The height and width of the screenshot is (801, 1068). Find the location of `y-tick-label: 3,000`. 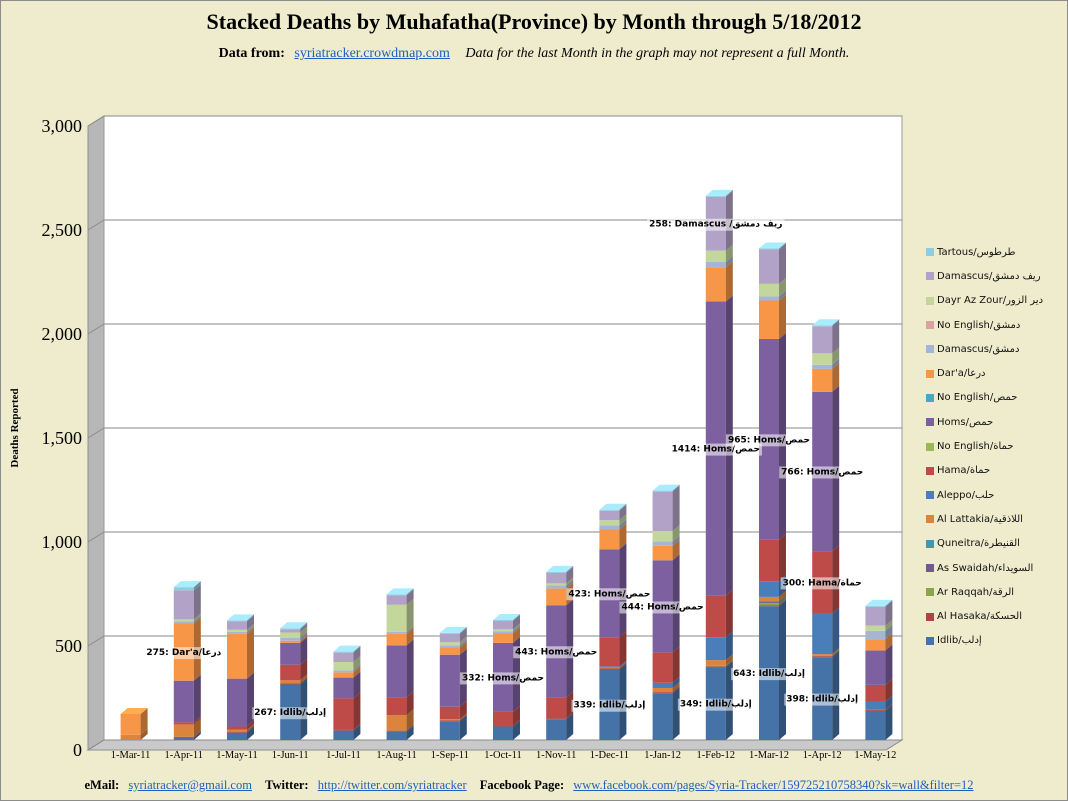

y-tick-label: 3,000 is located at coordinates (62, 126).